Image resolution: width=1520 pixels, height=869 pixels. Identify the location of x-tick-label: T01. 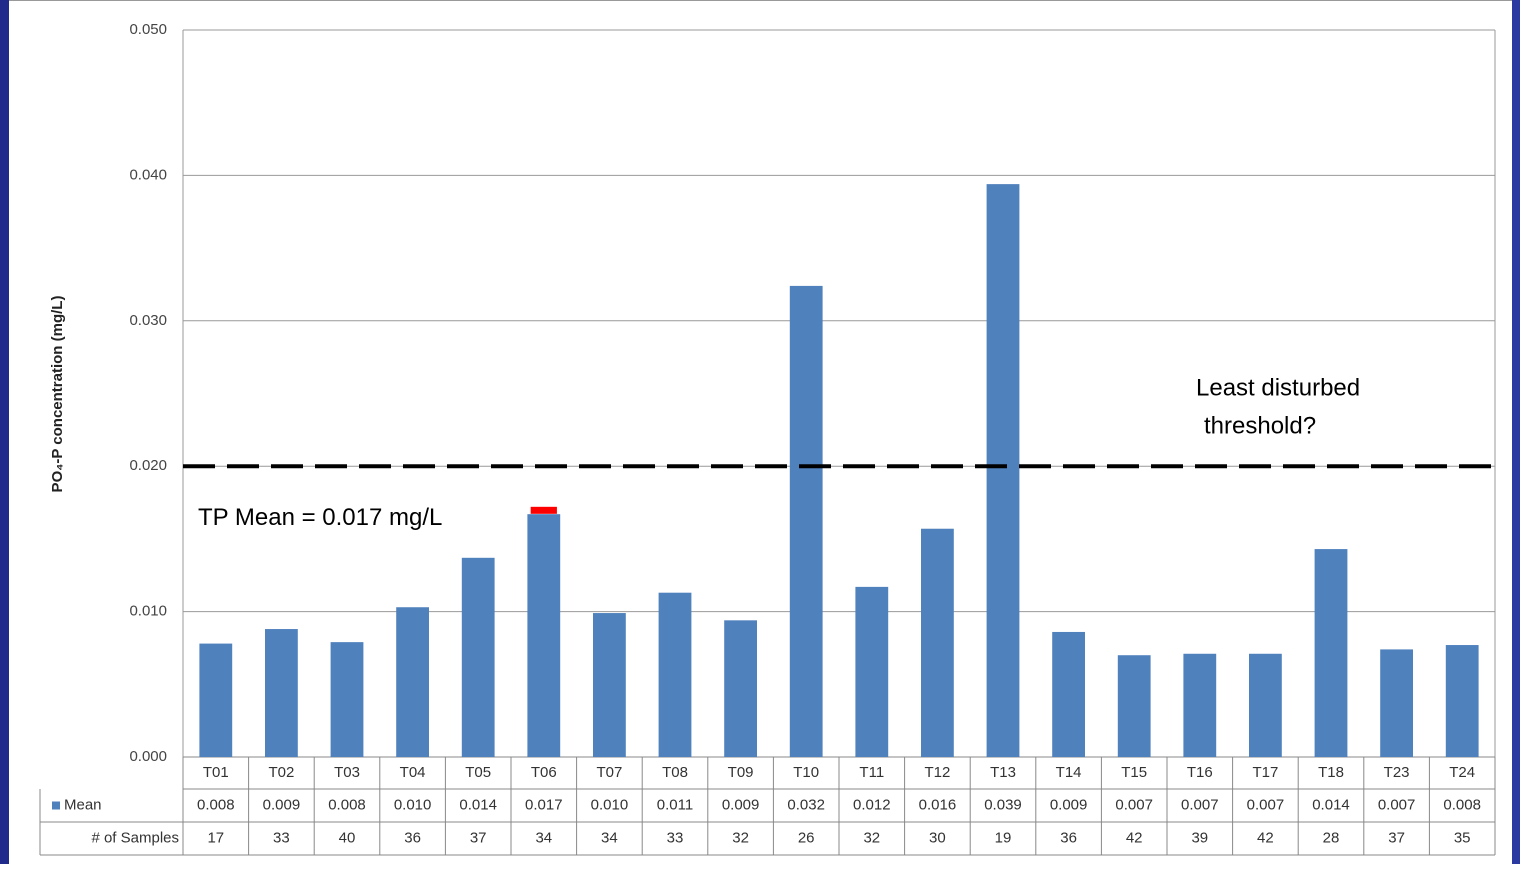
(216, 772).